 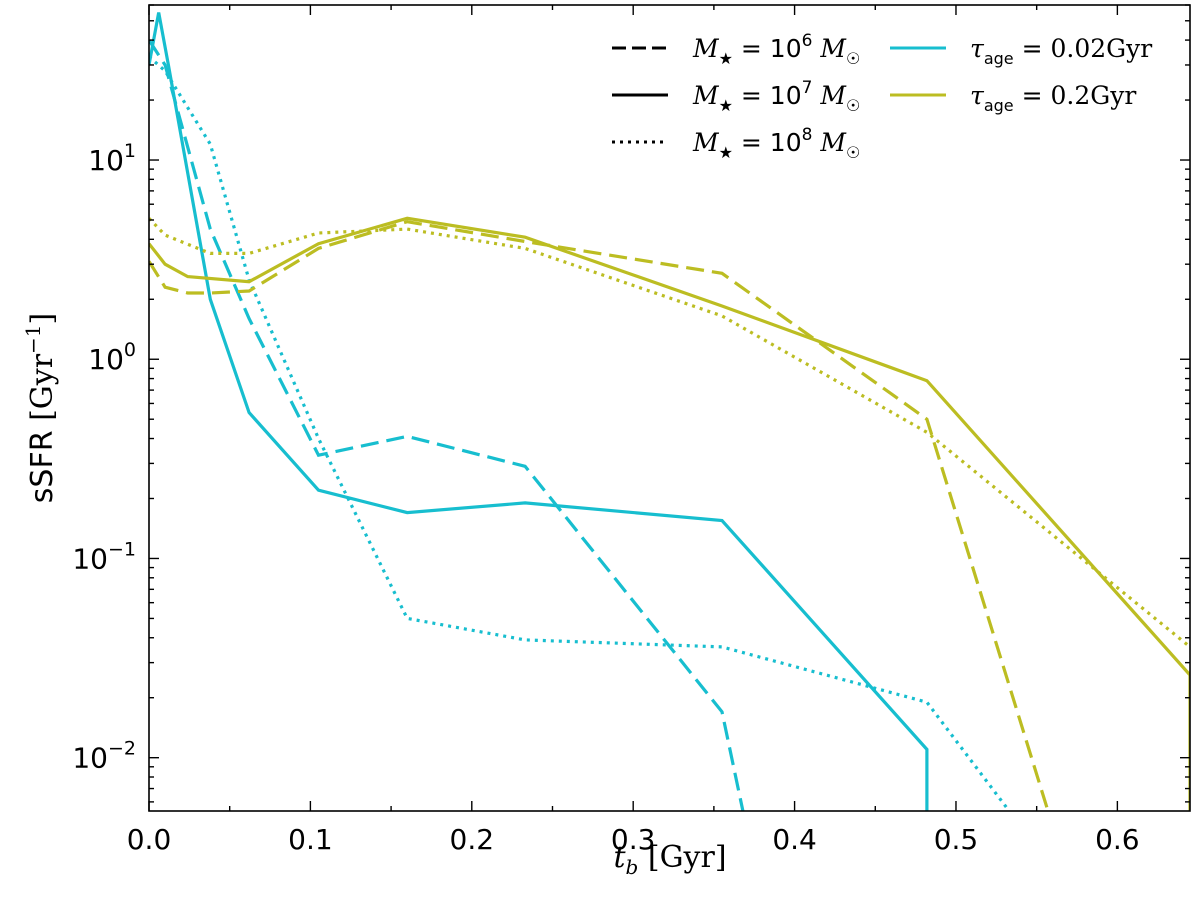 What do you see at coordinates (1061, 51) in the screenshot?
I see `legend-label-tau-0.02: τage = 0.02Gyr` at bounding box center [1061, 51].